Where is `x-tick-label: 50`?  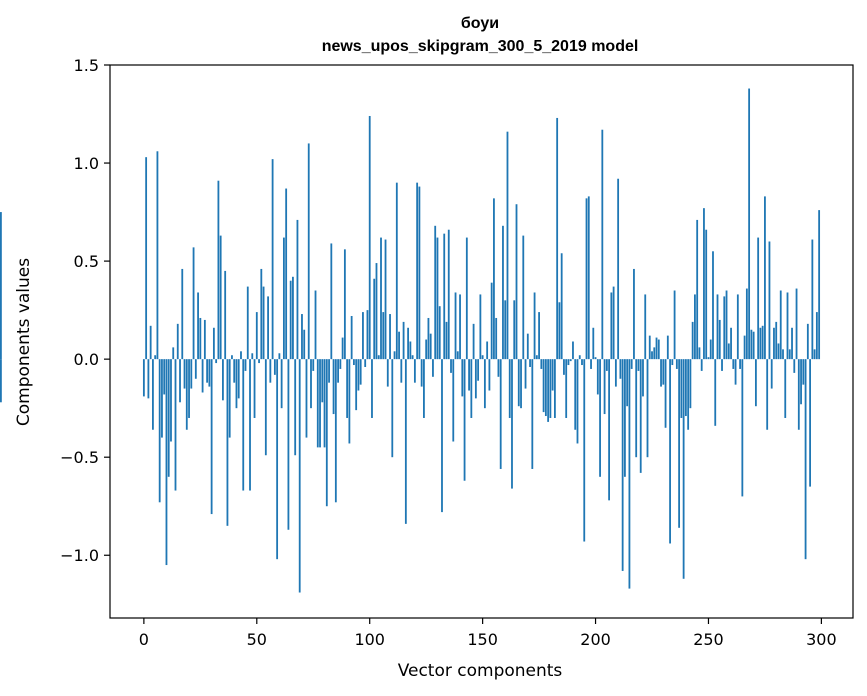
x-tick-label: 50 is located at coordinates (257, 639).